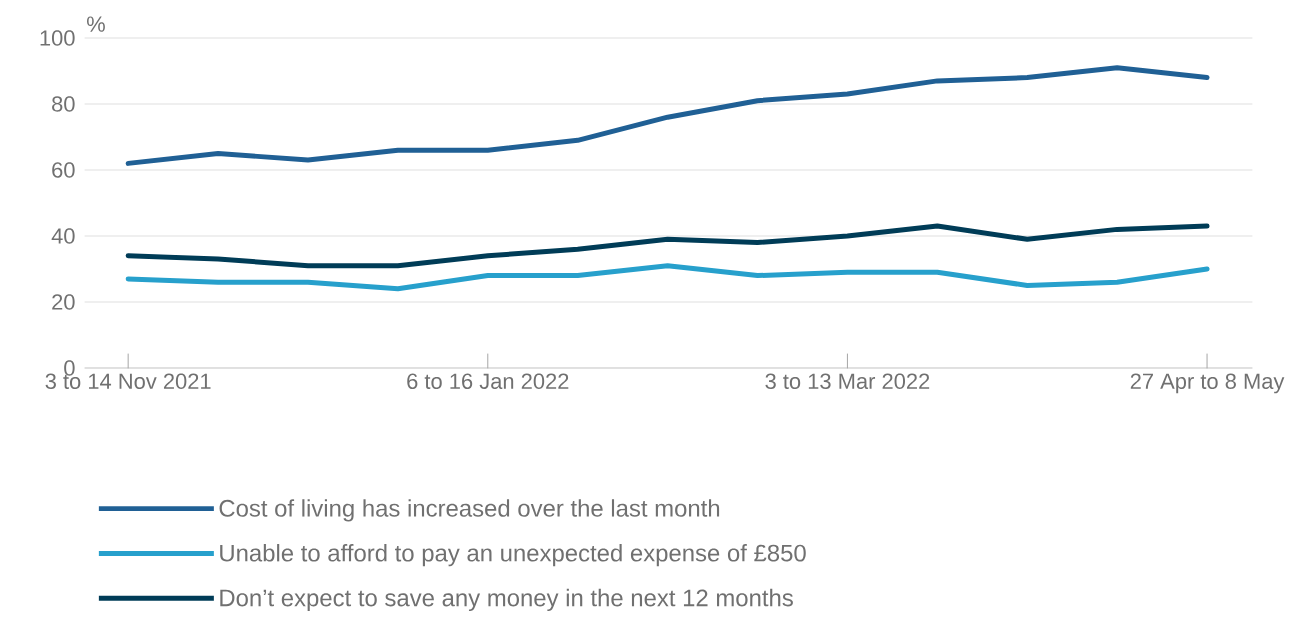 This screenshot has width=1309, height=633. What do you see at coordinates (63, 170) in the screenshot?
I see `y-tick-label: 60` at bounding box center [63, 170].